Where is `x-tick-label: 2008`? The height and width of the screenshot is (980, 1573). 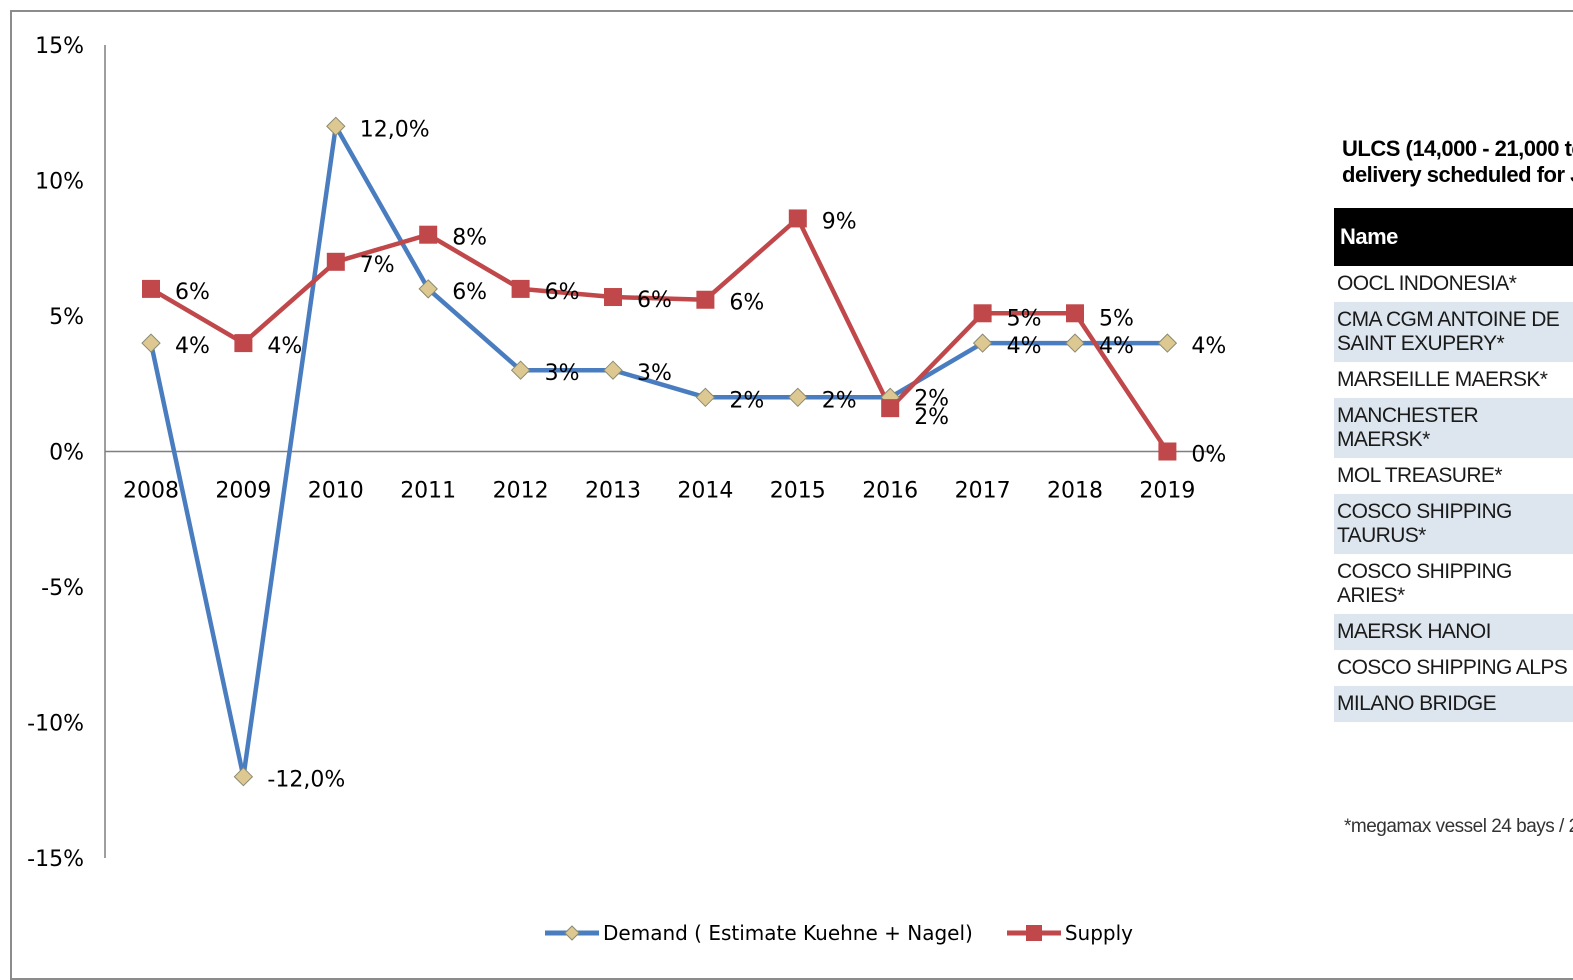 x-tick-label: 2008 is located at coordinates (151, 491).